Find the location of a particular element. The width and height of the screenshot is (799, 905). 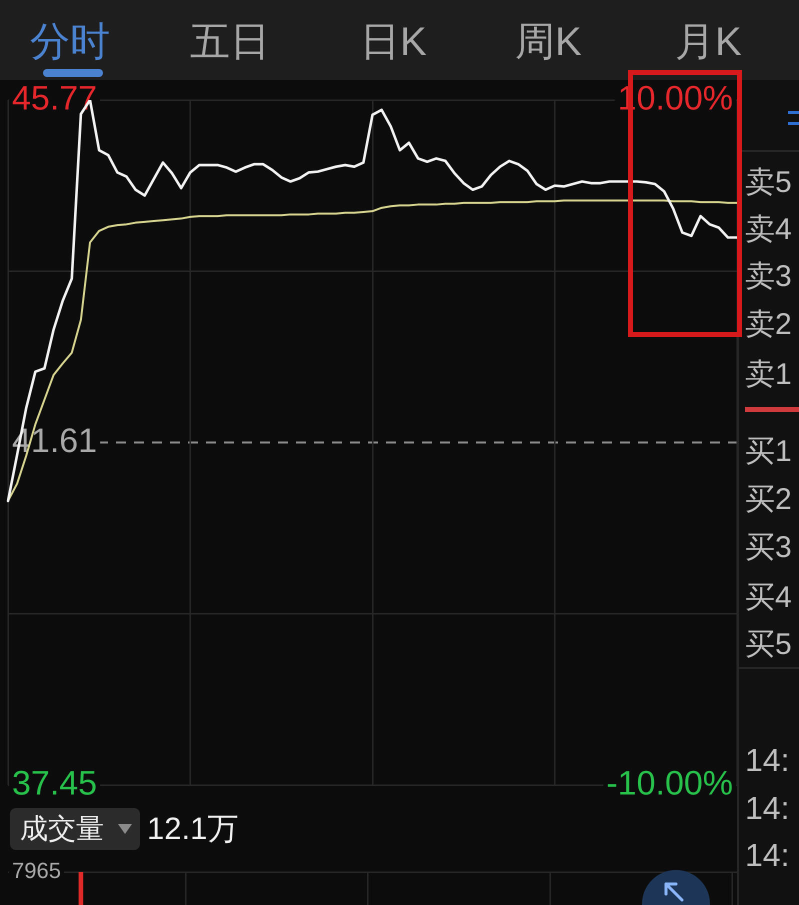

text: 卖2 is located at coordinates (768, 325).